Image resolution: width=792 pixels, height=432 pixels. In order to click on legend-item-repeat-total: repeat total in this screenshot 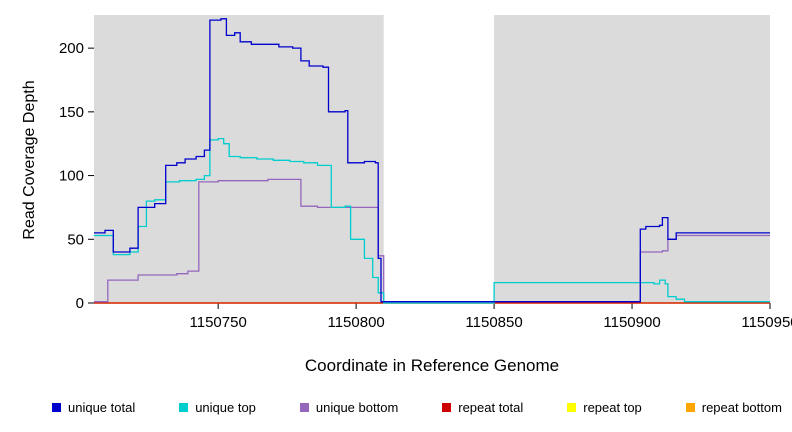, I will do `click(482, 407)`.